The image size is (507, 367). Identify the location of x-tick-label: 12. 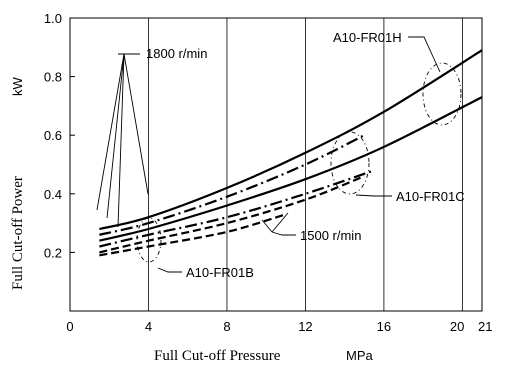
(305, 326).